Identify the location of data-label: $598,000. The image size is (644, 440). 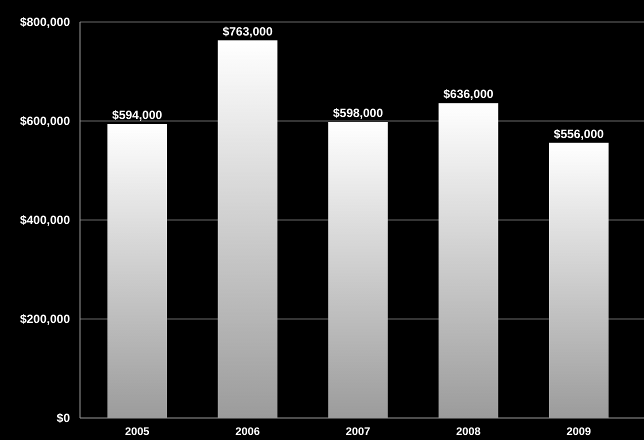
(358, 113).